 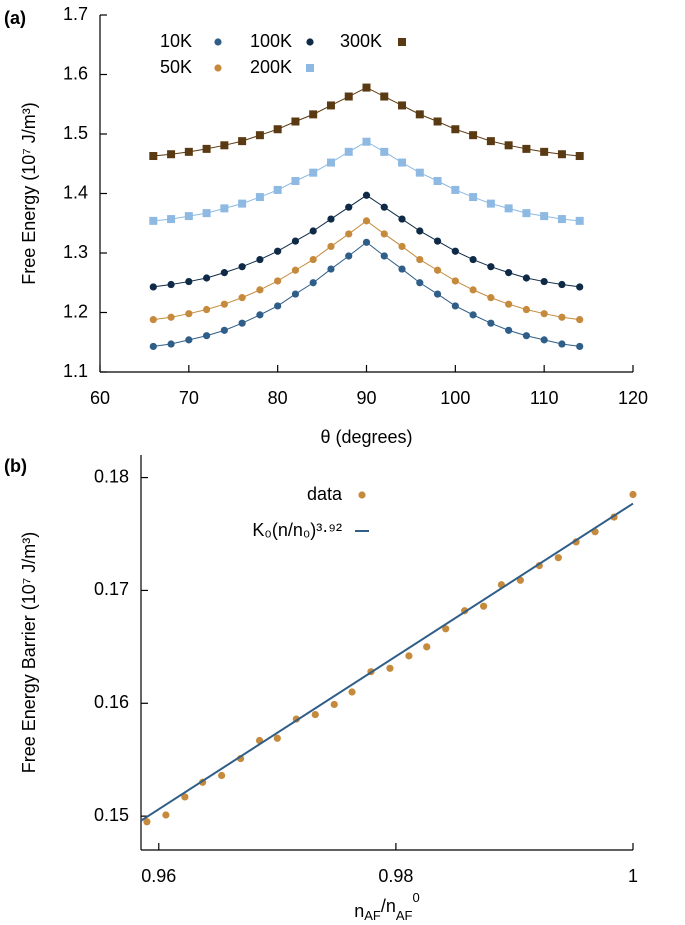 What do you see at coordinates (29, 653) in the screenshot?
I see `y-axis-label: Free Energy Barrier (10⁷ J/m³)` at bounding box center [29, 653].